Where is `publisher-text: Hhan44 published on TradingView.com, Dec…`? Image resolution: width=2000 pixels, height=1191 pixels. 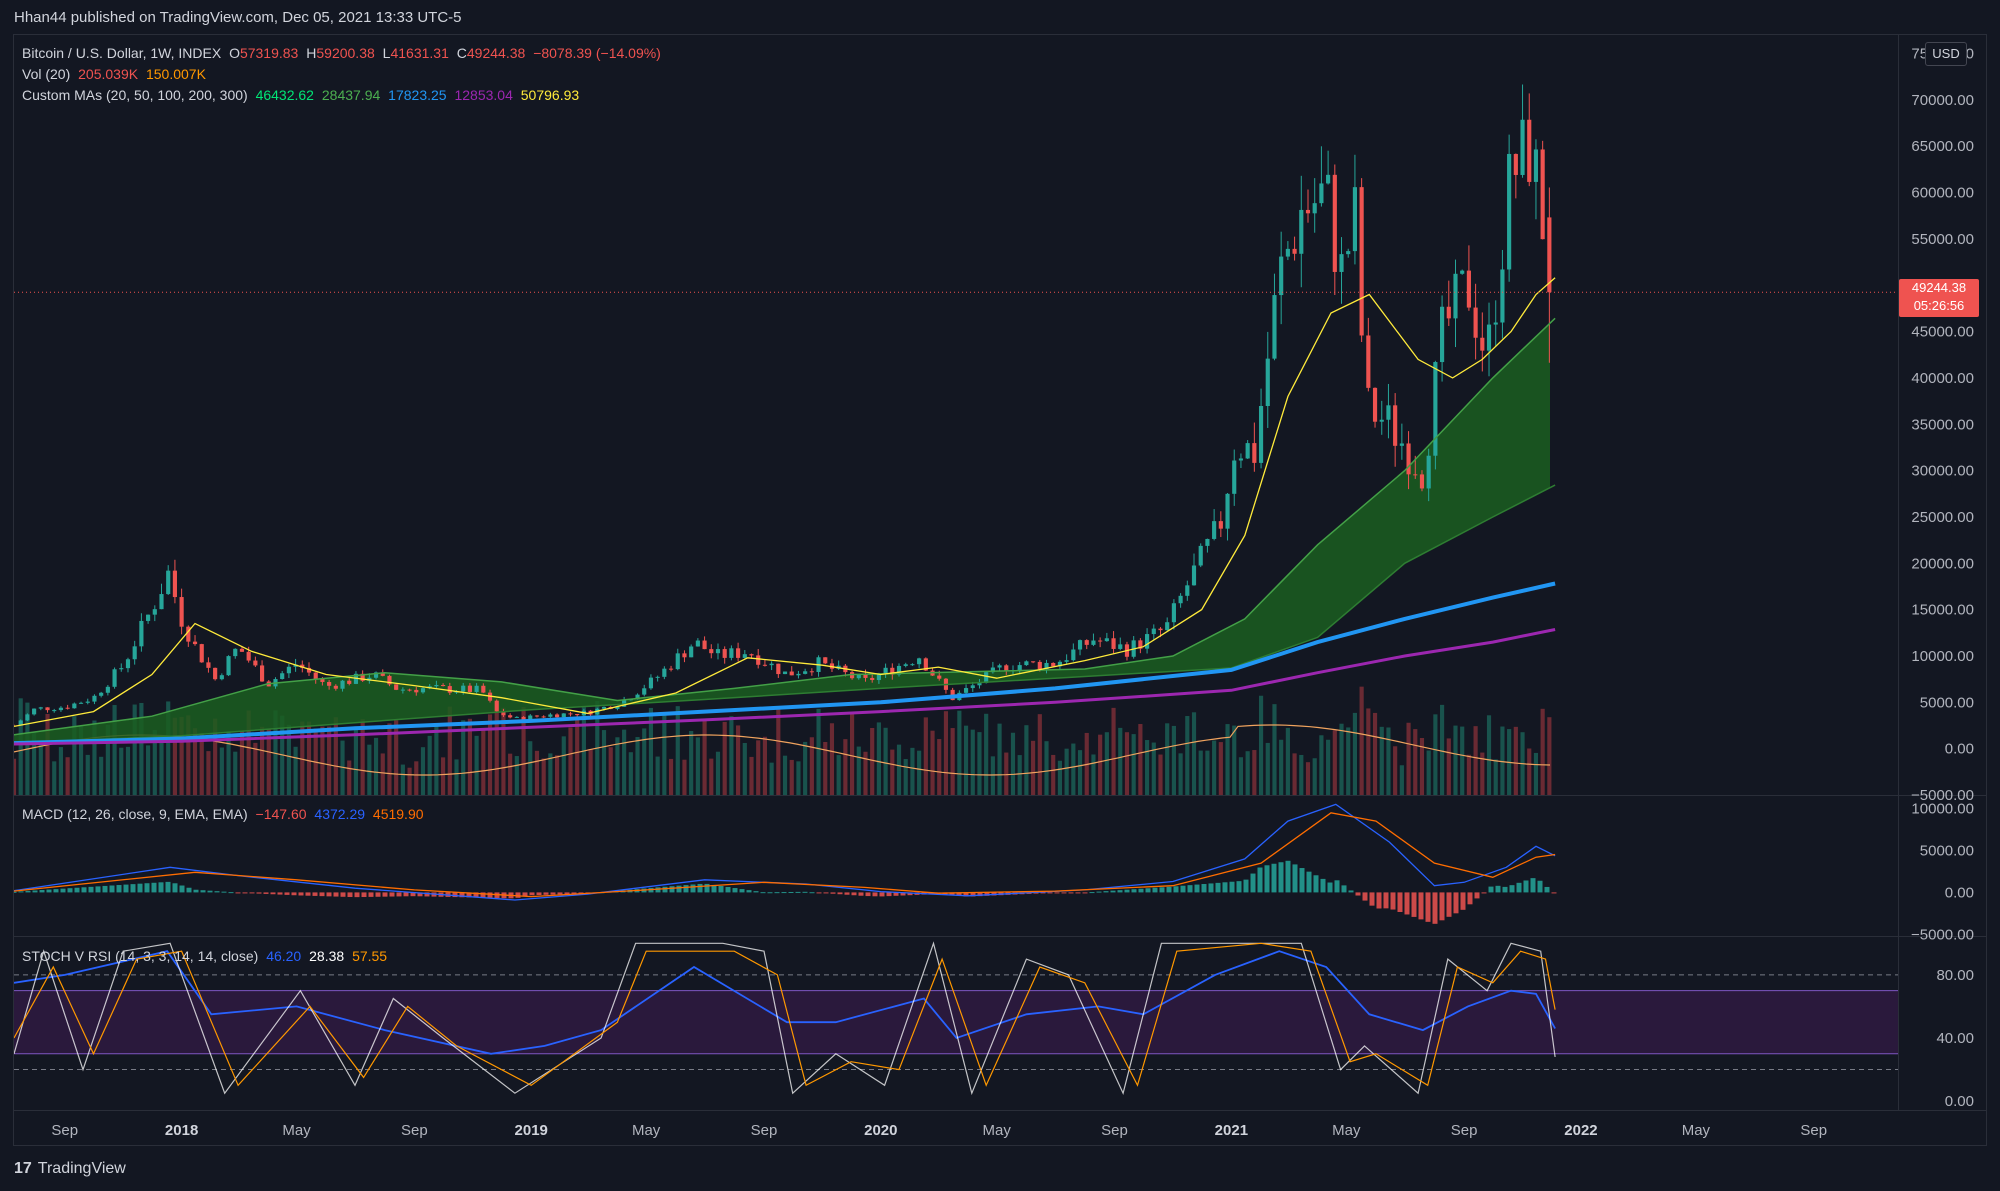 publisher-text: Hhan44 published on TradingView.com, Dec… is located at coordinates (238, 17).